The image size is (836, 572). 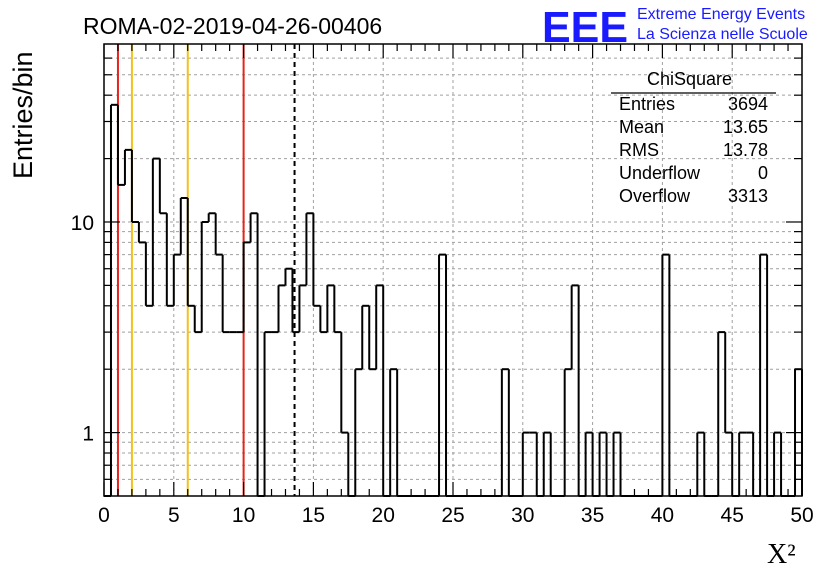 I want to click on logo-line2: La Scienza nelle Scuole, so click(x=722, y=34).